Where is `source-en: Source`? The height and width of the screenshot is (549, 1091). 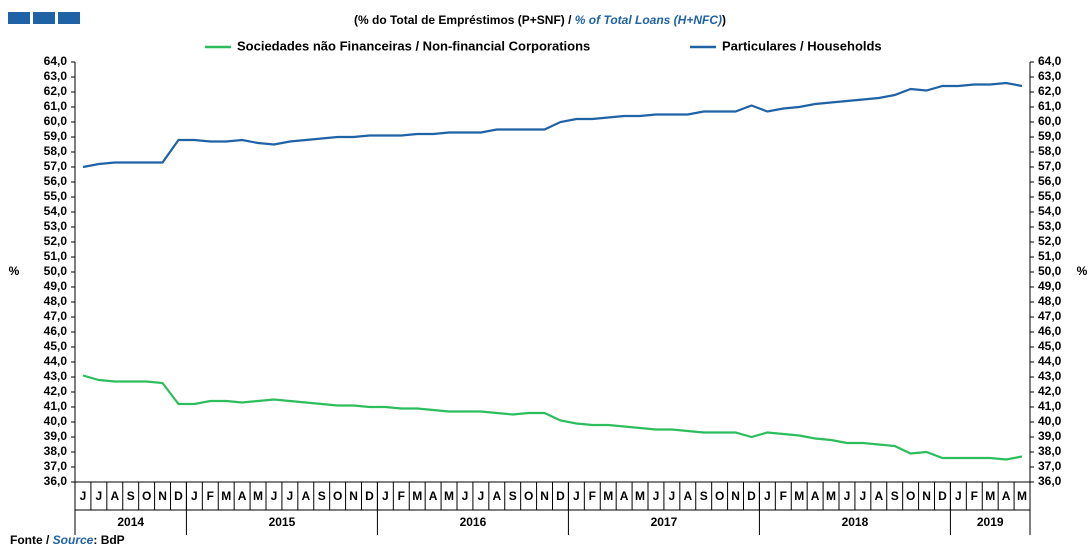 source-en: Source is located at coordinates (73, 540).